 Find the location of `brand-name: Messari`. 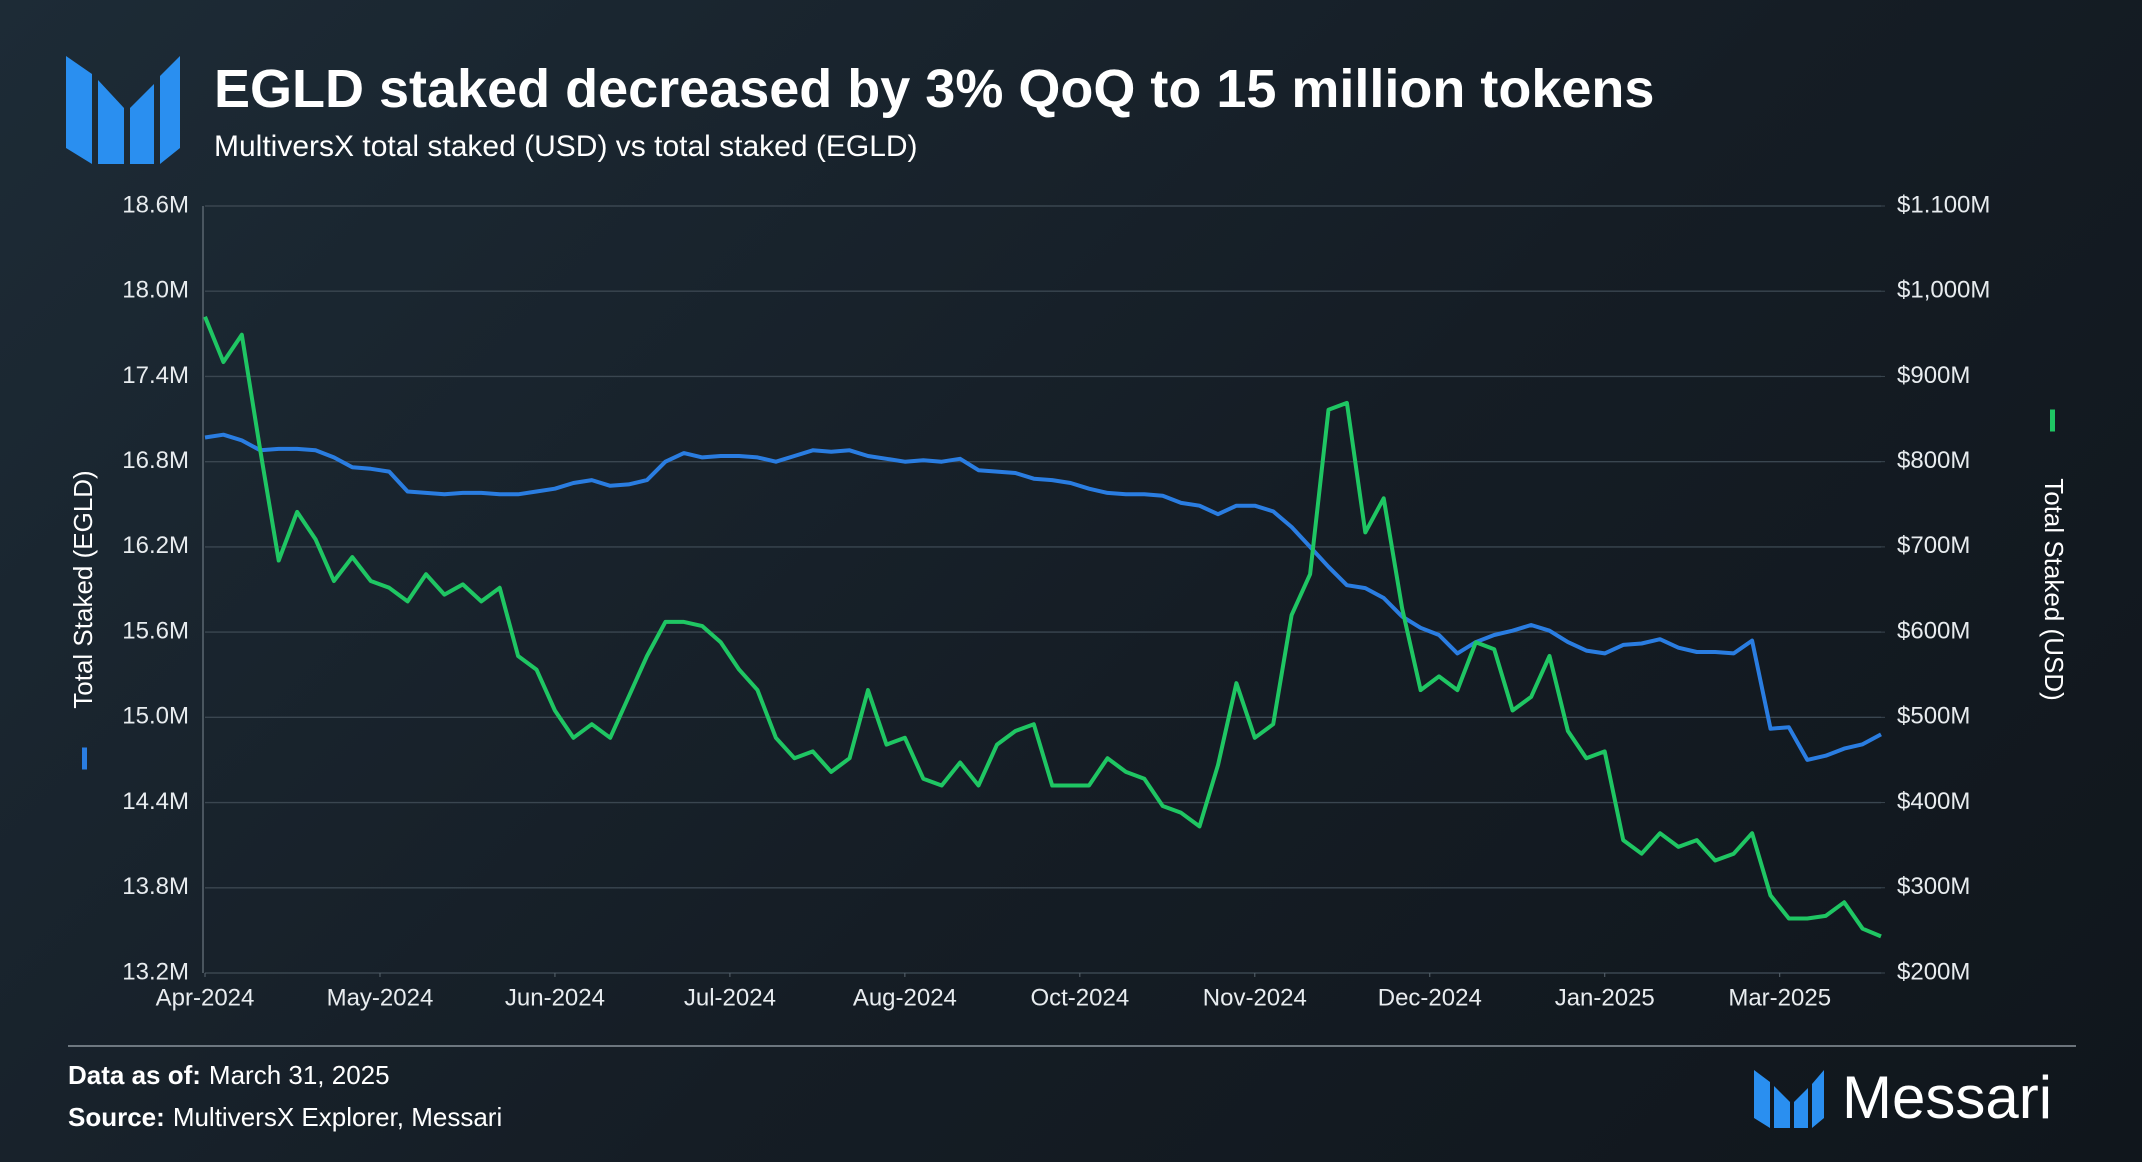

brand-name: Messari is located at coordinates (1947, 1097).